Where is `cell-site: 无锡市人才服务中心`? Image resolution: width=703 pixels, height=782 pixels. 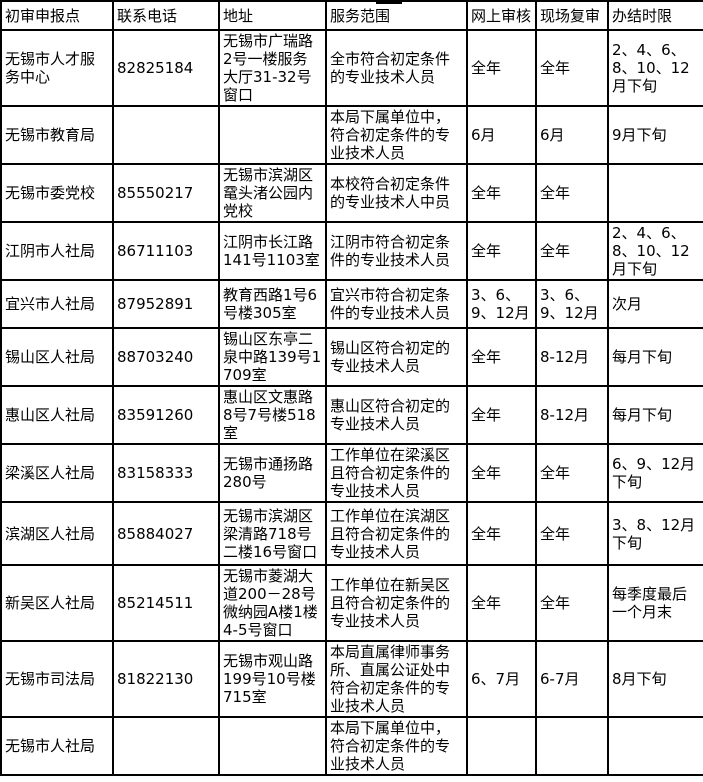 cell-site: 无锡市人才服务中心 is located at coordinates (57, 68).